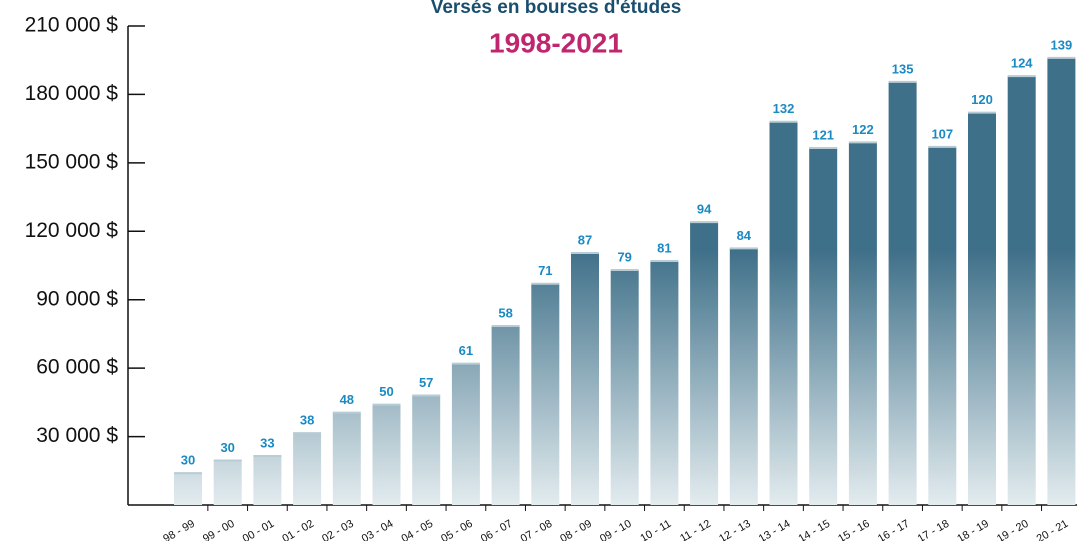 The width and height of the screenshot is (1077, 541). What do you see at coordinates (537, 529) in the screenshot?
I see `x-tick-label: 07 - 08` at bounding box center [537, 529].